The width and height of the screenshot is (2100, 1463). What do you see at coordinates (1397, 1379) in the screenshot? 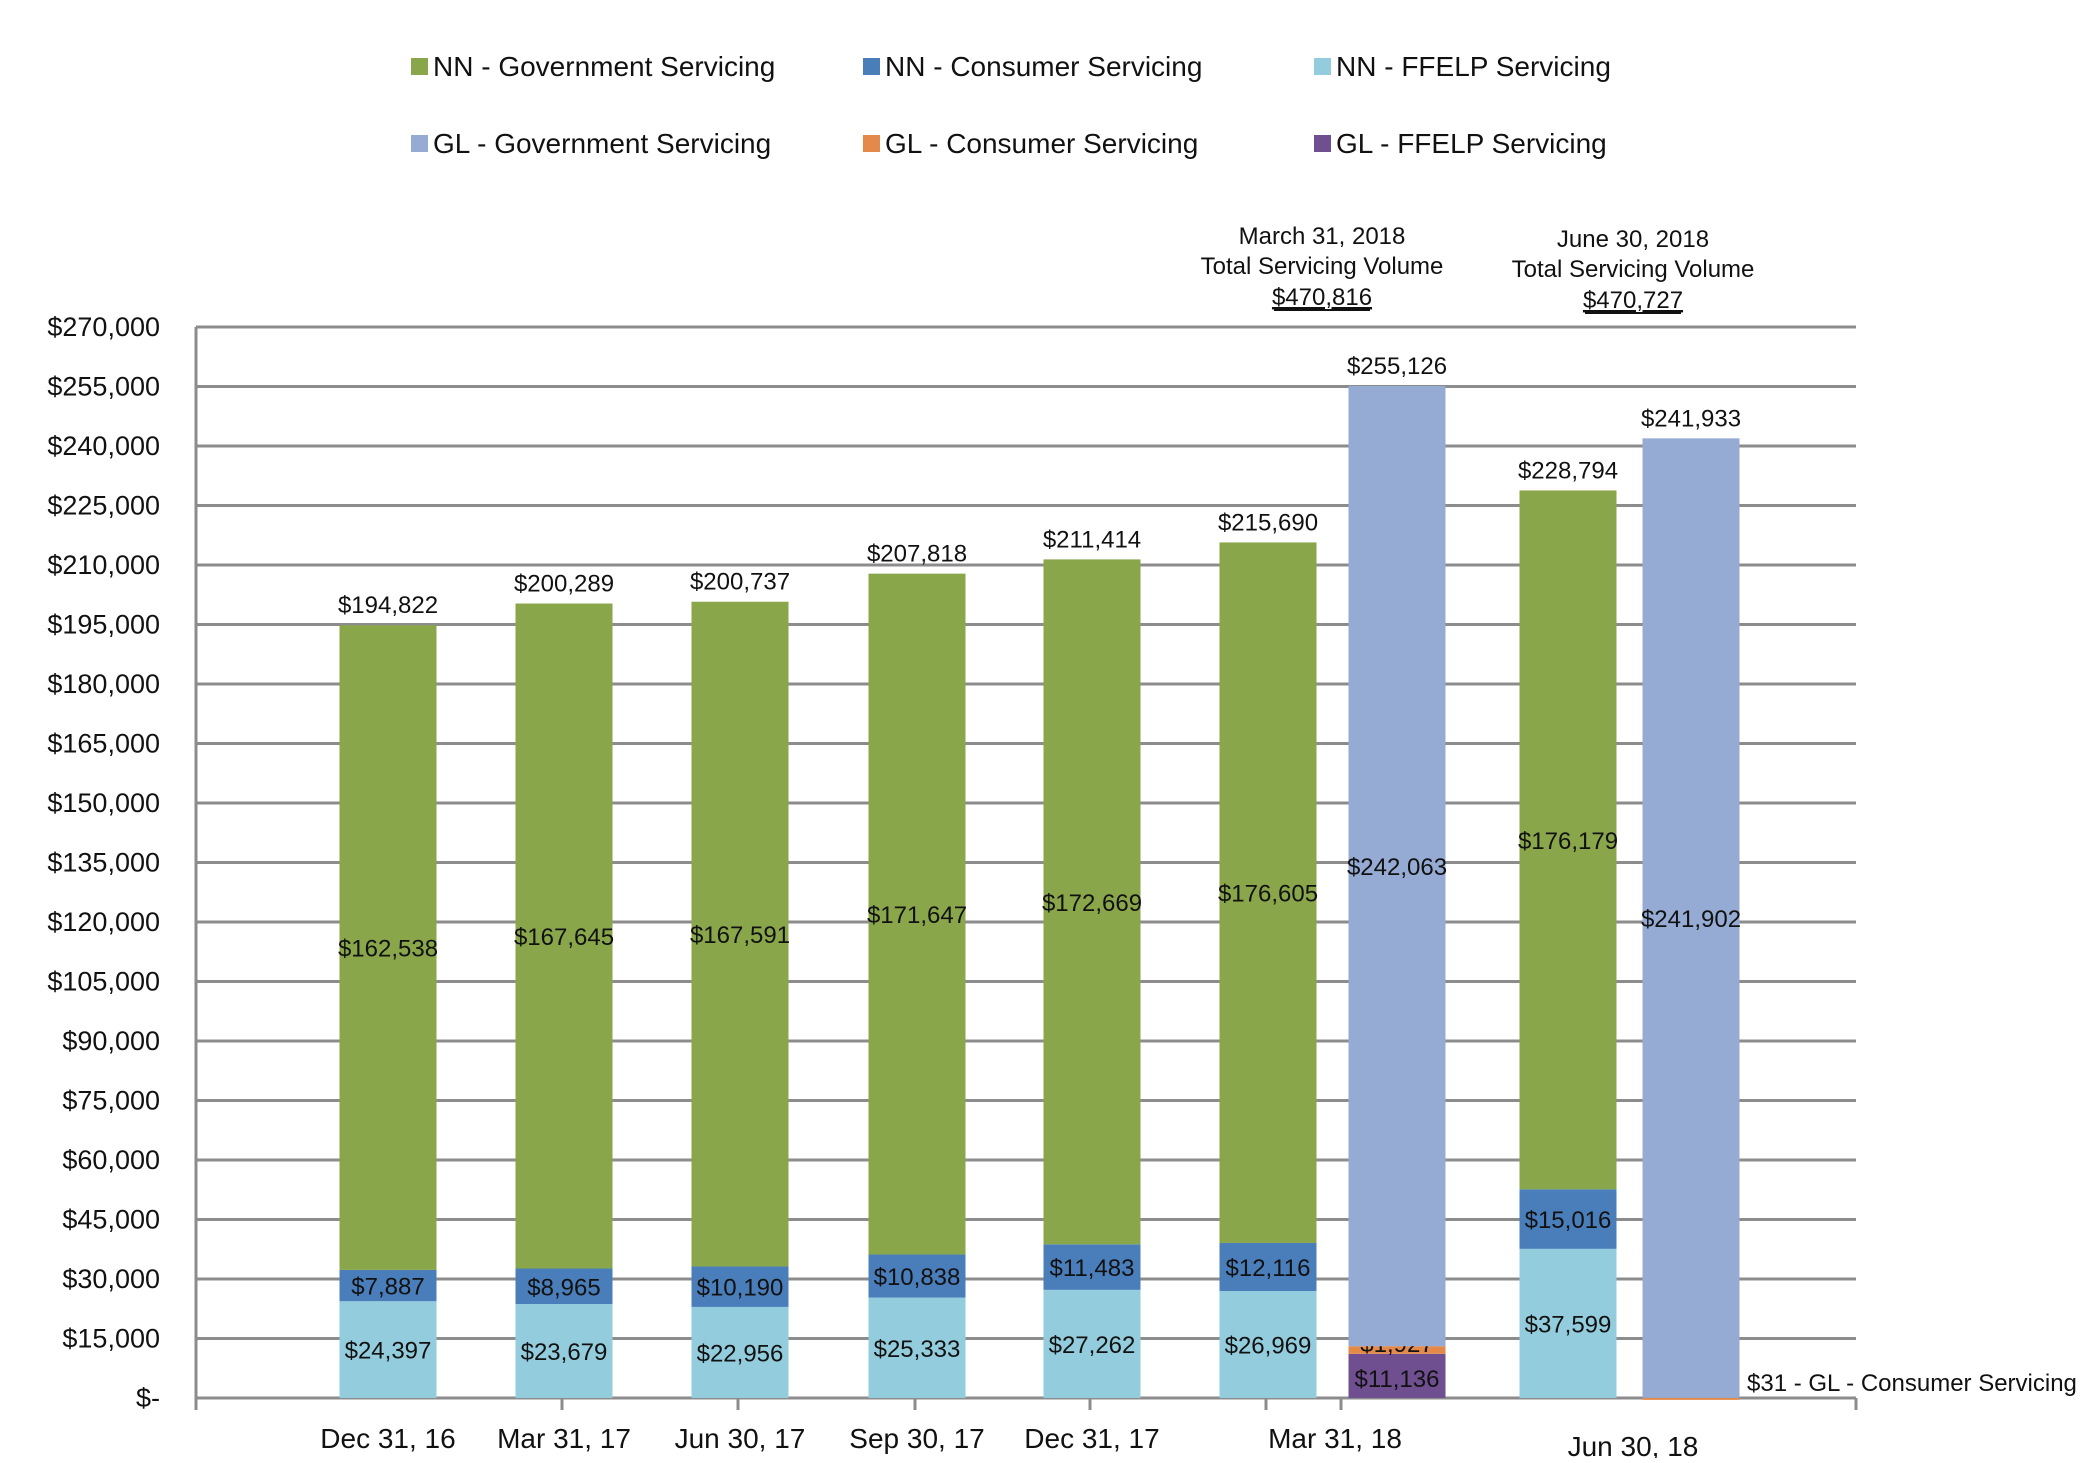
I see `segment-label: $11,136` at bounding box center [1397, 1379].